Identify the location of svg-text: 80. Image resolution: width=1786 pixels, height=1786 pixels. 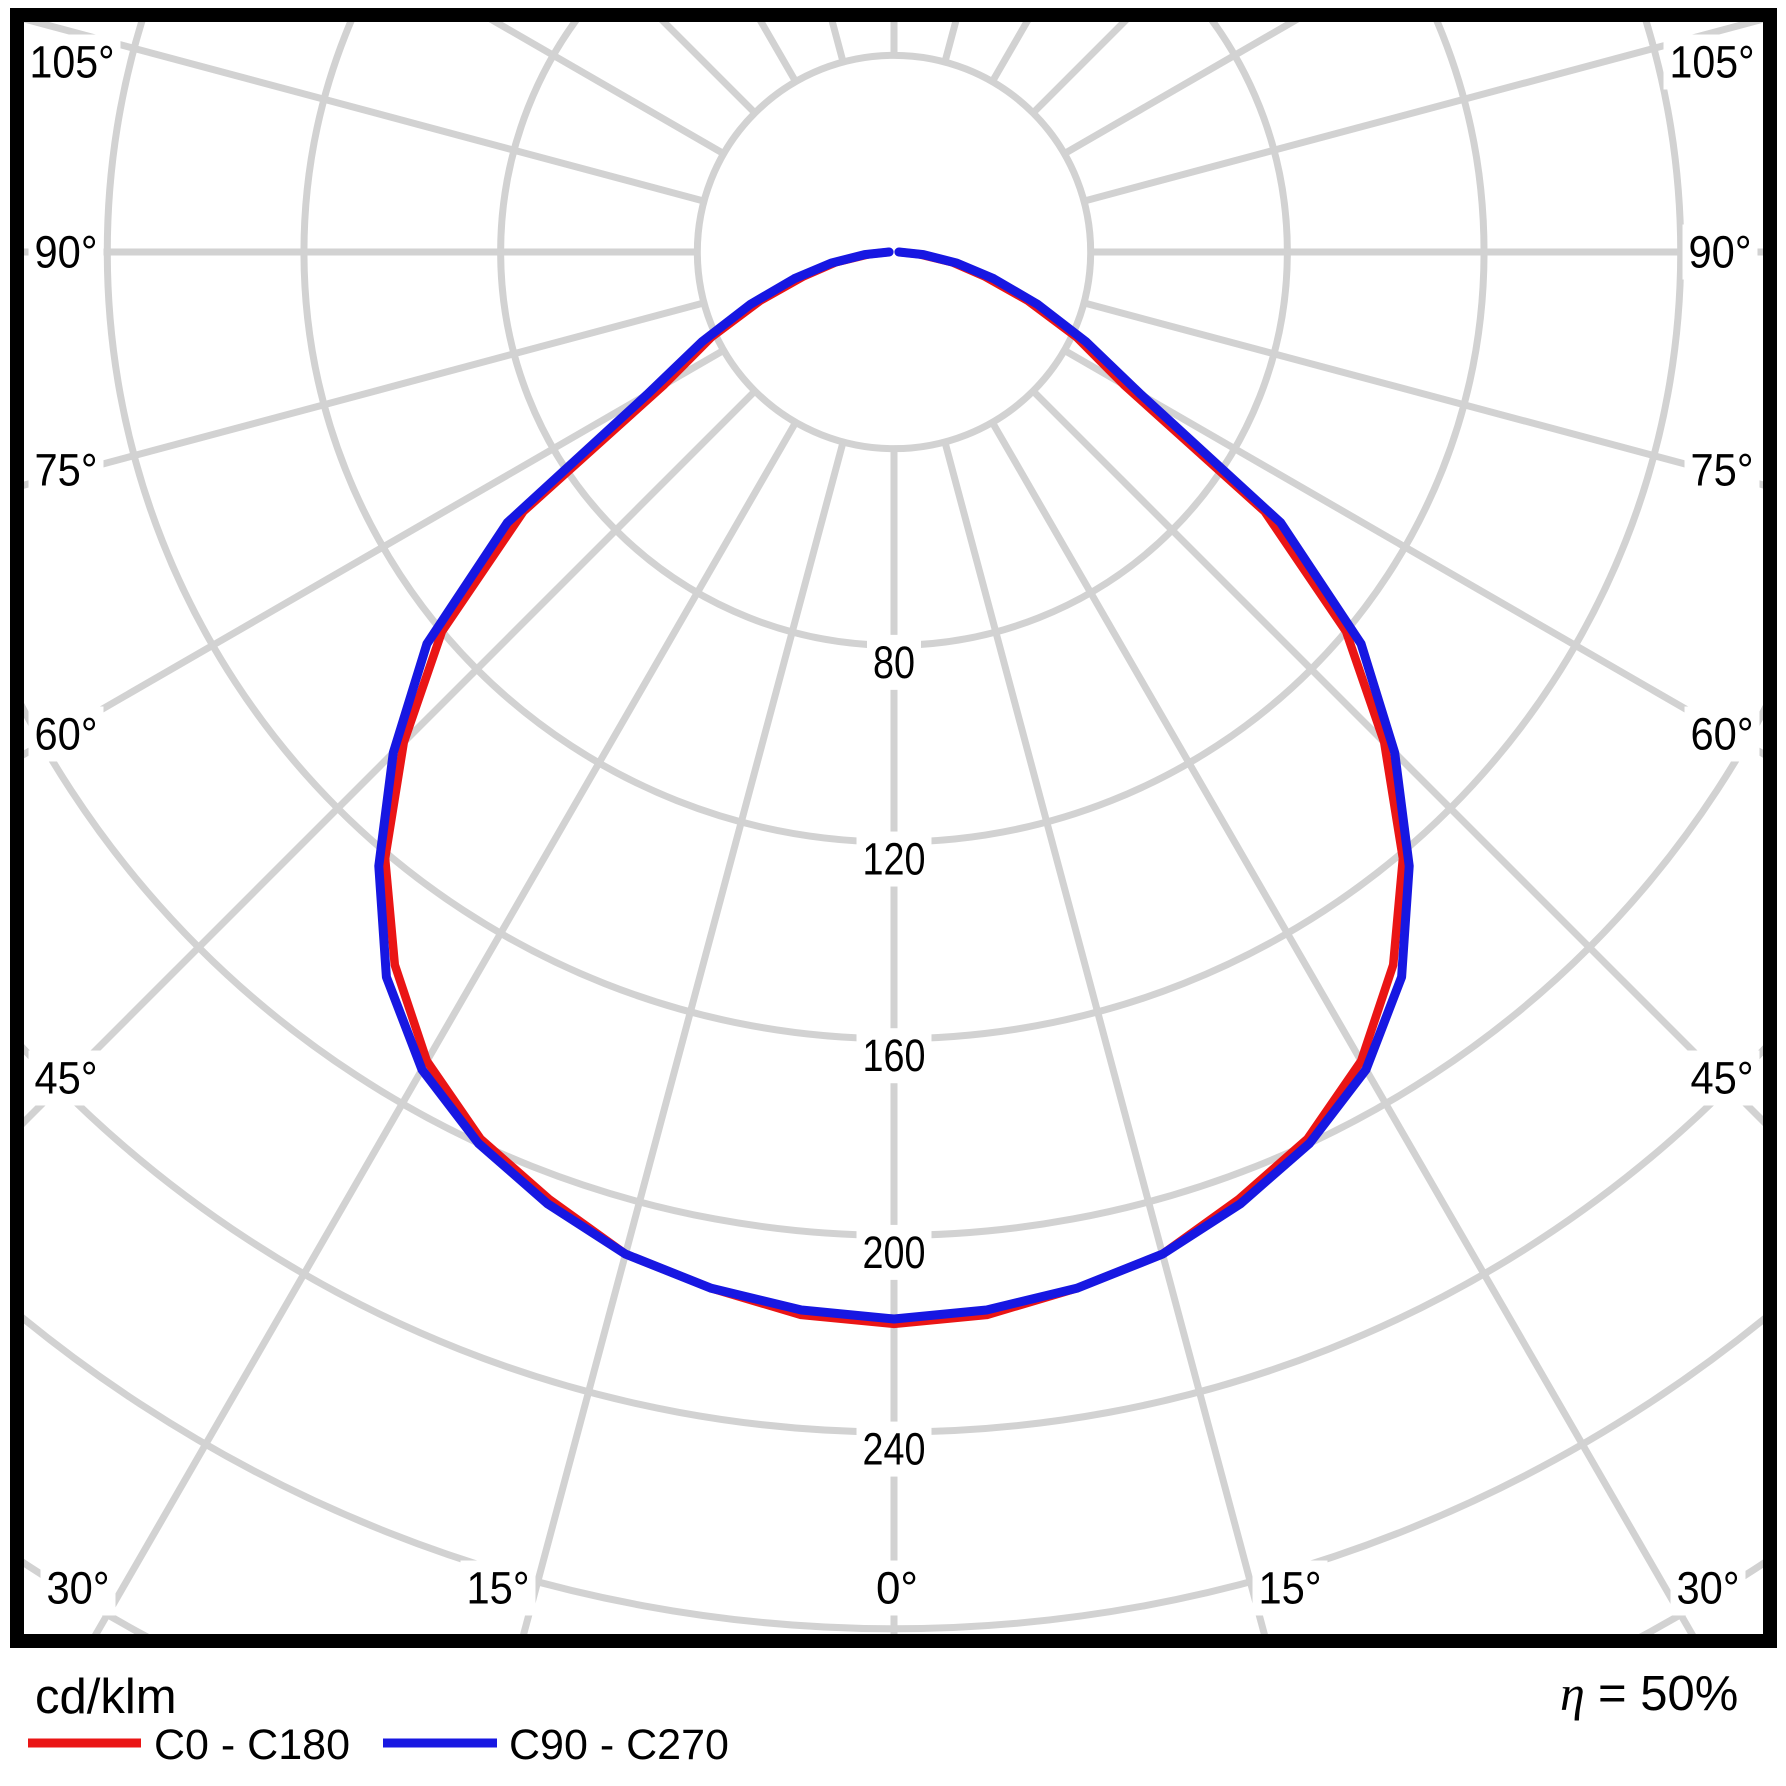
(894, 662).